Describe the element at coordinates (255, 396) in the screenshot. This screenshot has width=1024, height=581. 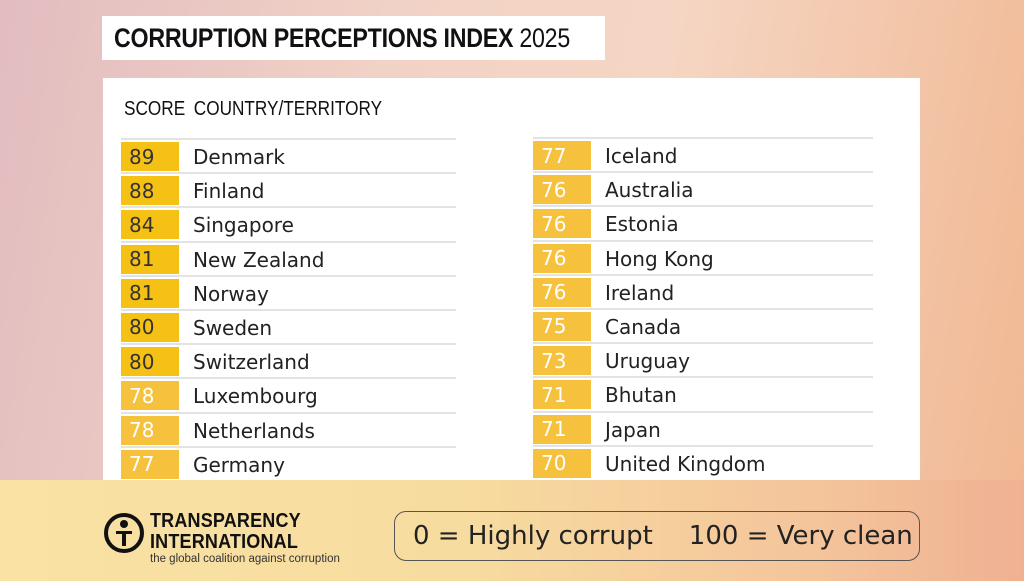
I see `country-name: Luxembourg` at that location.